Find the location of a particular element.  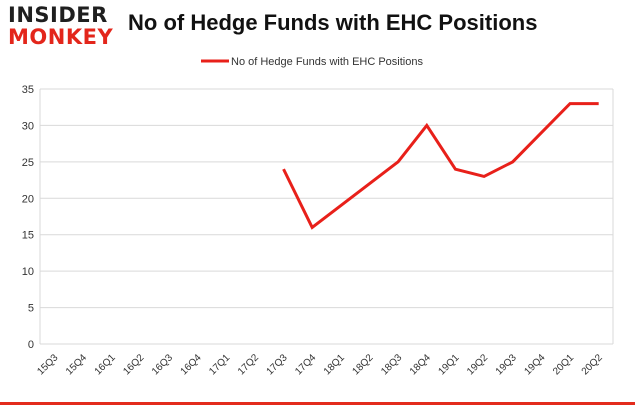

y-axis-ticks: 0 5 10 15 20 25 30 35 is located at coordinates (28, 217).